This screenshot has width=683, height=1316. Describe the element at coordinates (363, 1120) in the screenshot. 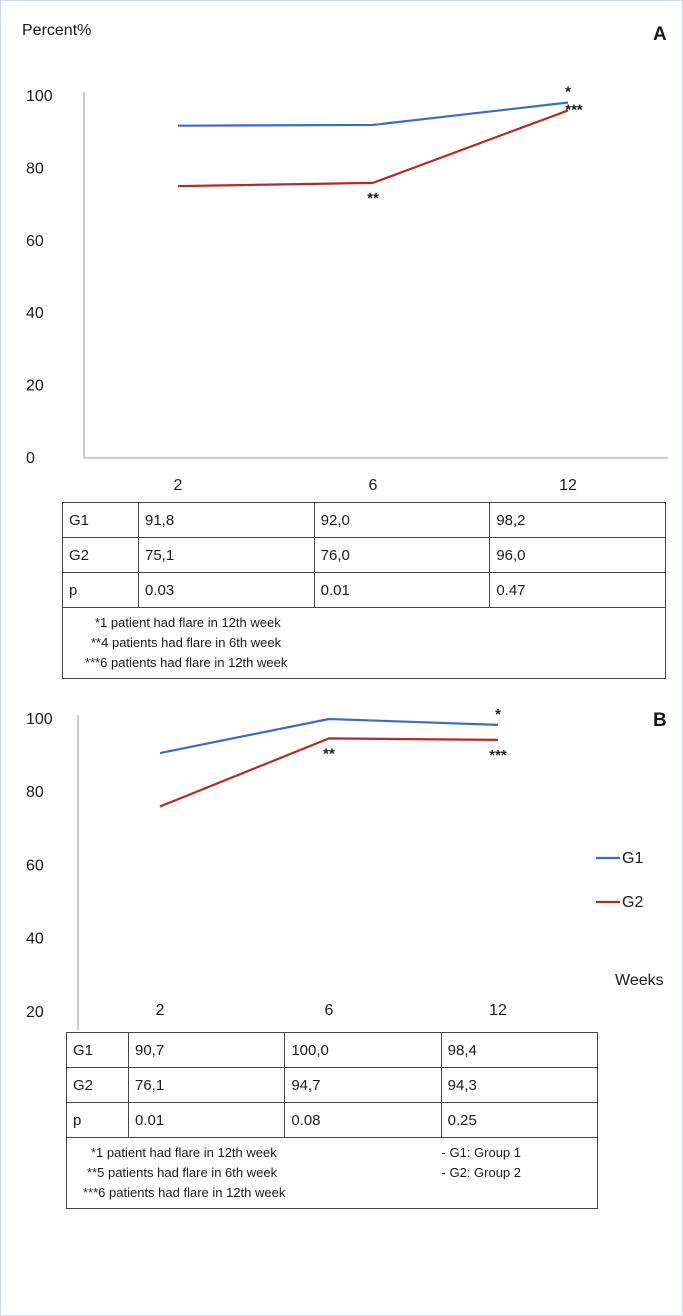

I see `table-cell: 0.08` at that location.